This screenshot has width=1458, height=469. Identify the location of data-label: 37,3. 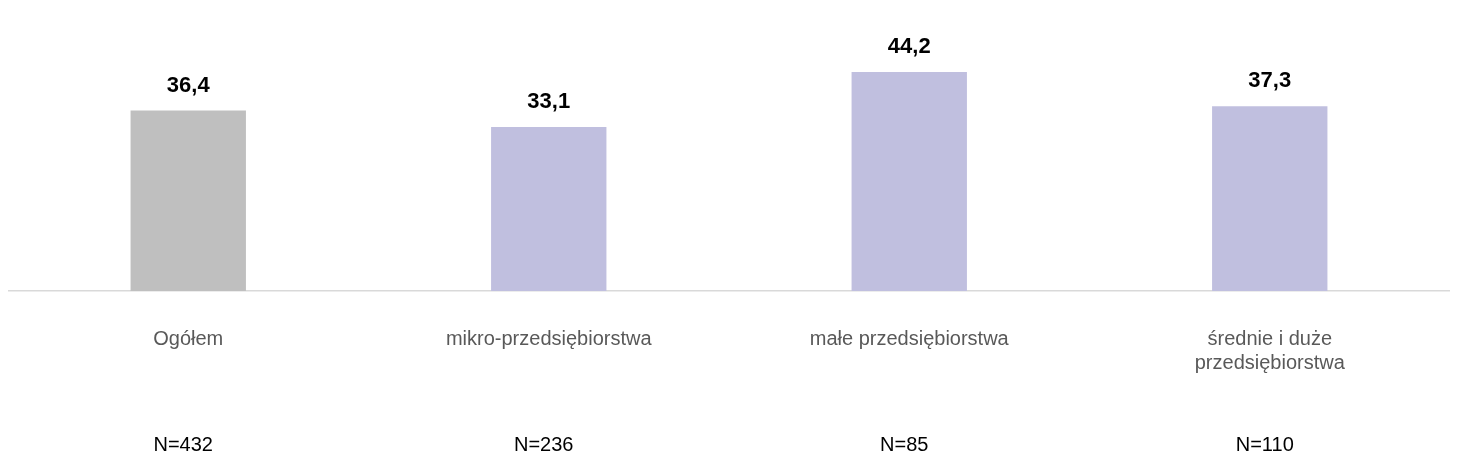
(1270, 80).